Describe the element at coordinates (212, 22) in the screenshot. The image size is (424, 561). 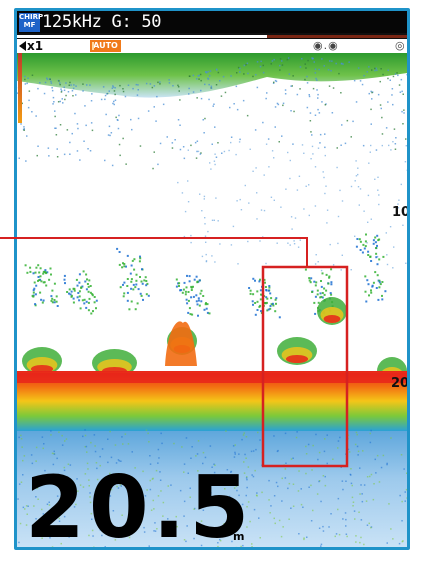
I see `status-bar: CHIRP MF 125kHz G: 50` at that location.